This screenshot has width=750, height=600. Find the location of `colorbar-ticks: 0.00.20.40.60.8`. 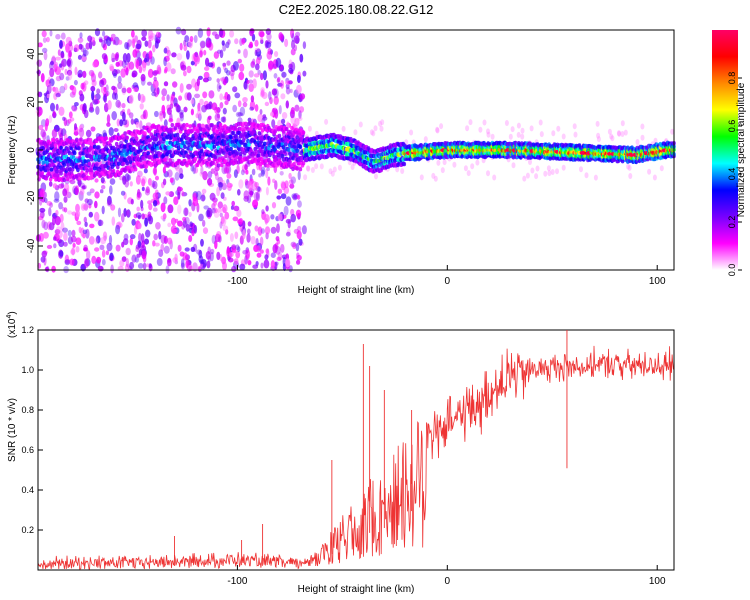

colorbar-ticks: 0.00.20.40.60.8 is located at coordinates (734, 174).